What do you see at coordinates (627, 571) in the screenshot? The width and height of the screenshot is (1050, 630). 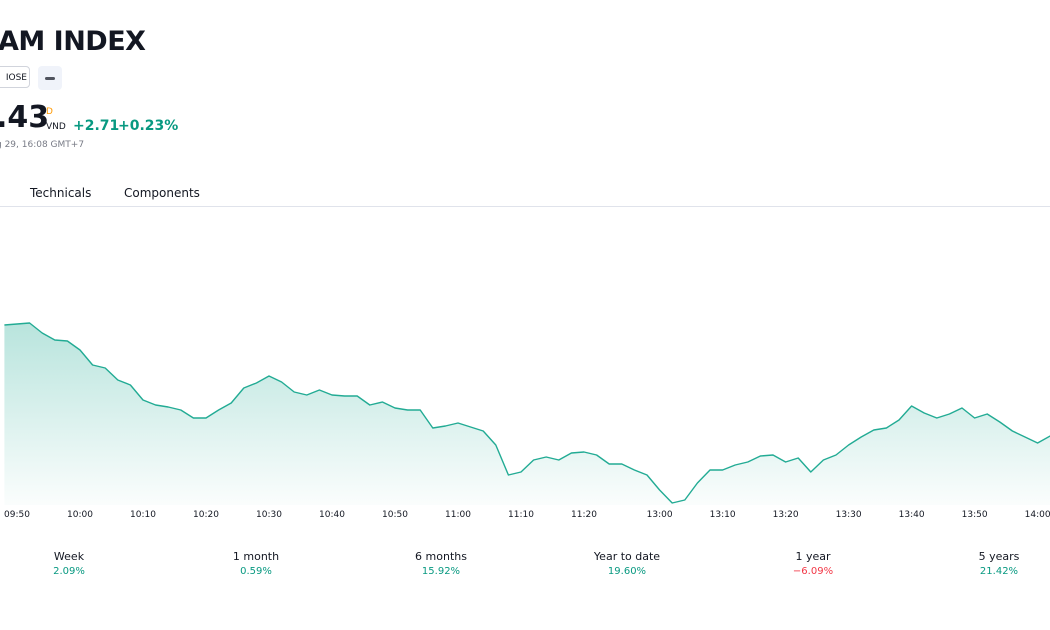 I see `performance-value: 19.60%` at bounding box center [627, 571].